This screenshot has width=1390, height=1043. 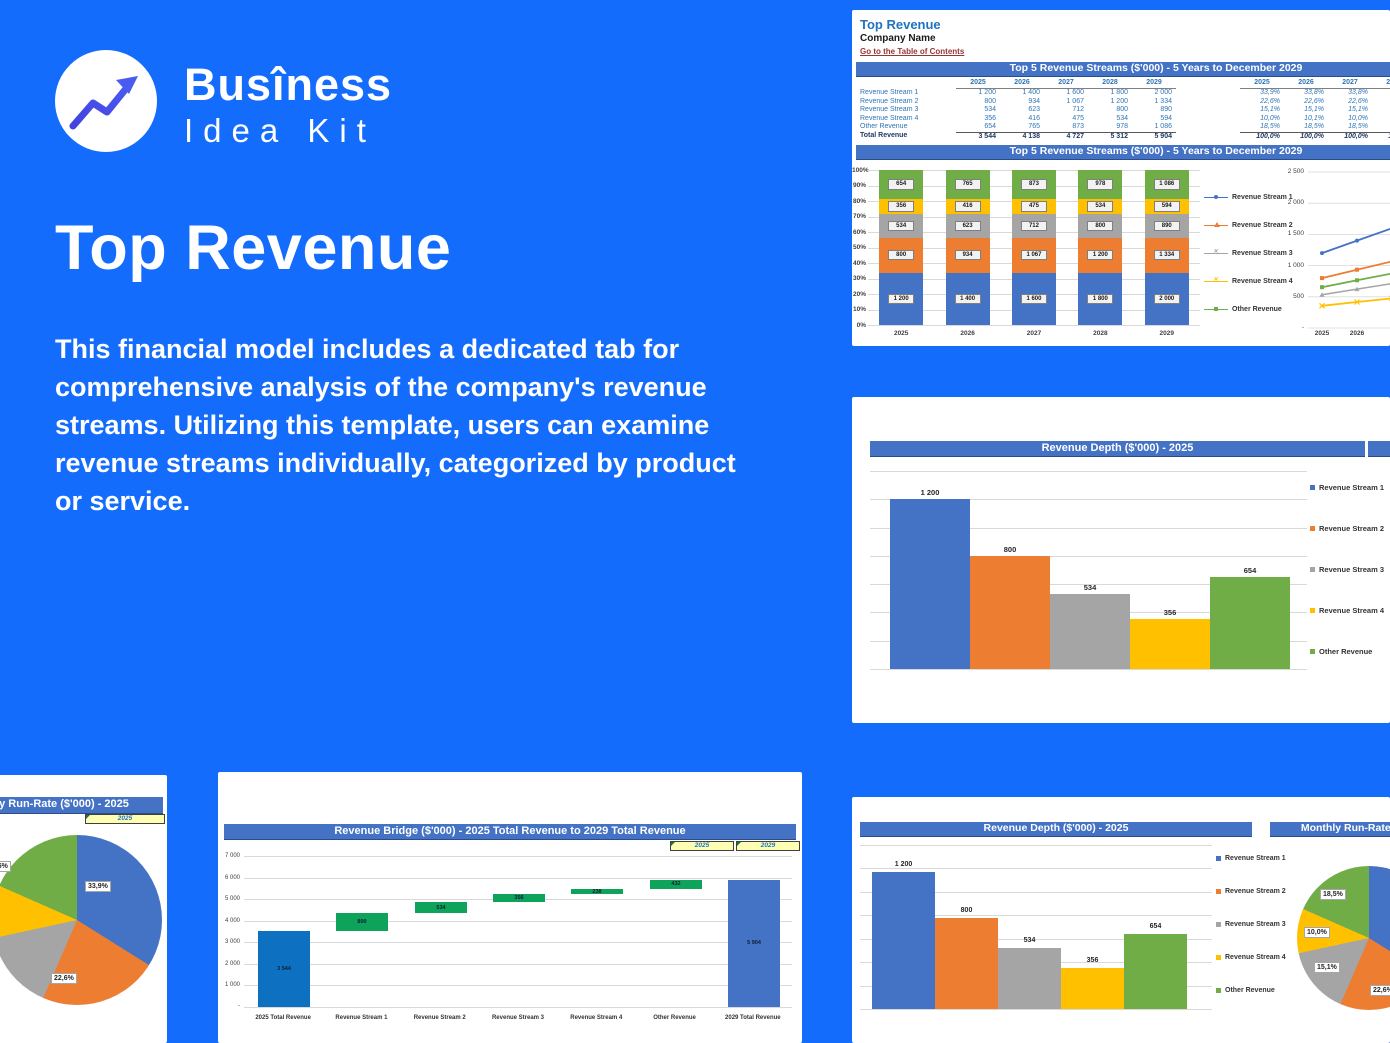 What do you see at coordinates (912, 51) in the screenshot?
I see `toc-link: Go to the Table of Contents` at bounding box center [912, 51].